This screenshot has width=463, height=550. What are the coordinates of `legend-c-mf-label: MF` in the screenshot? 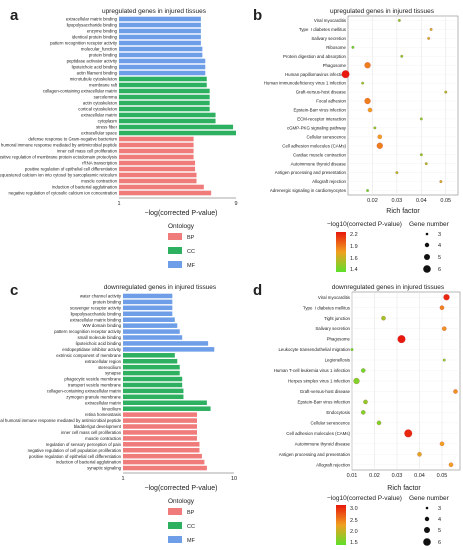 It's located at (191, 541).